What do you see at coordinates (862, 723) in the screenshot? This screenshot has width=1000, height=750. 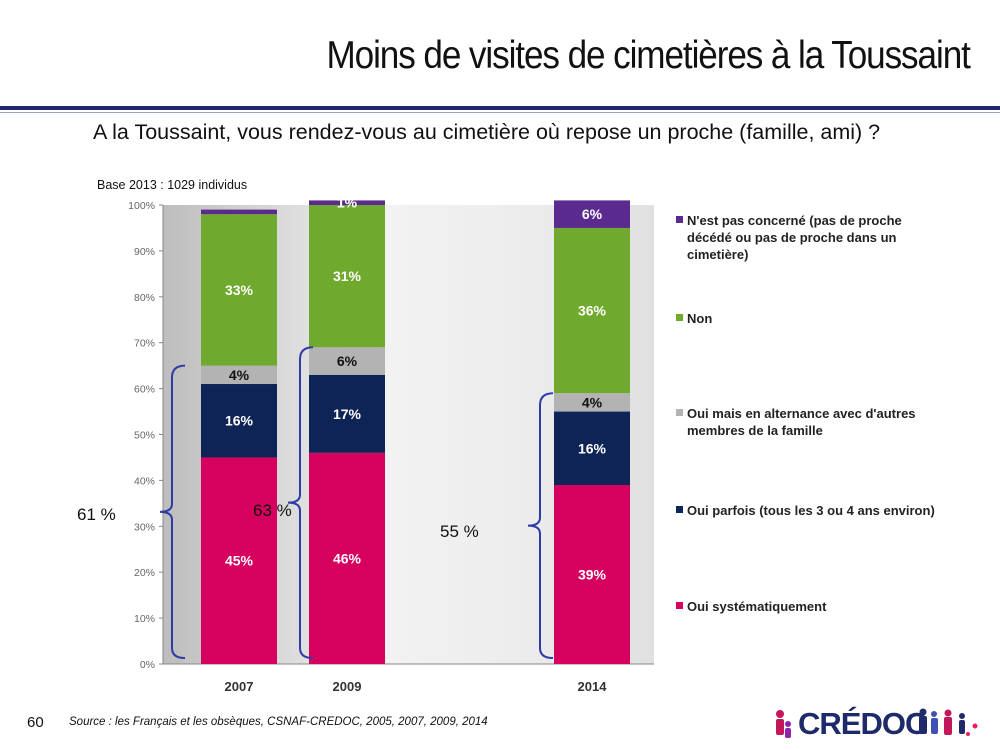 I see `logo-text: CRÉDOC` at bounding box center [862, 723].